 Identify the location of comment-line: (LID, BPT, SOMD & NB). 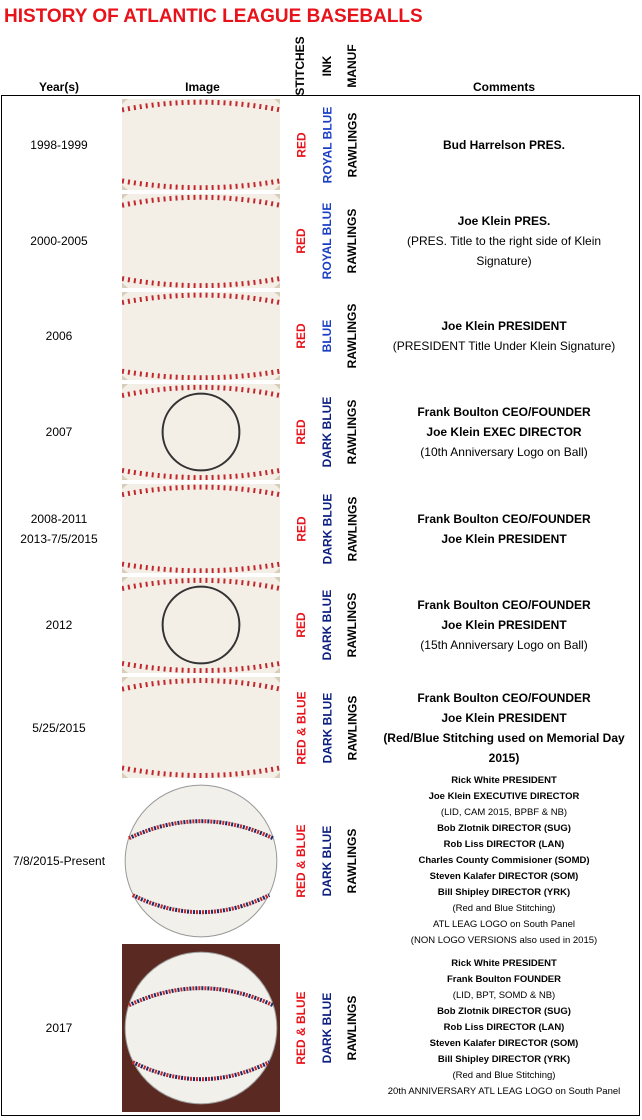
(504, 995).